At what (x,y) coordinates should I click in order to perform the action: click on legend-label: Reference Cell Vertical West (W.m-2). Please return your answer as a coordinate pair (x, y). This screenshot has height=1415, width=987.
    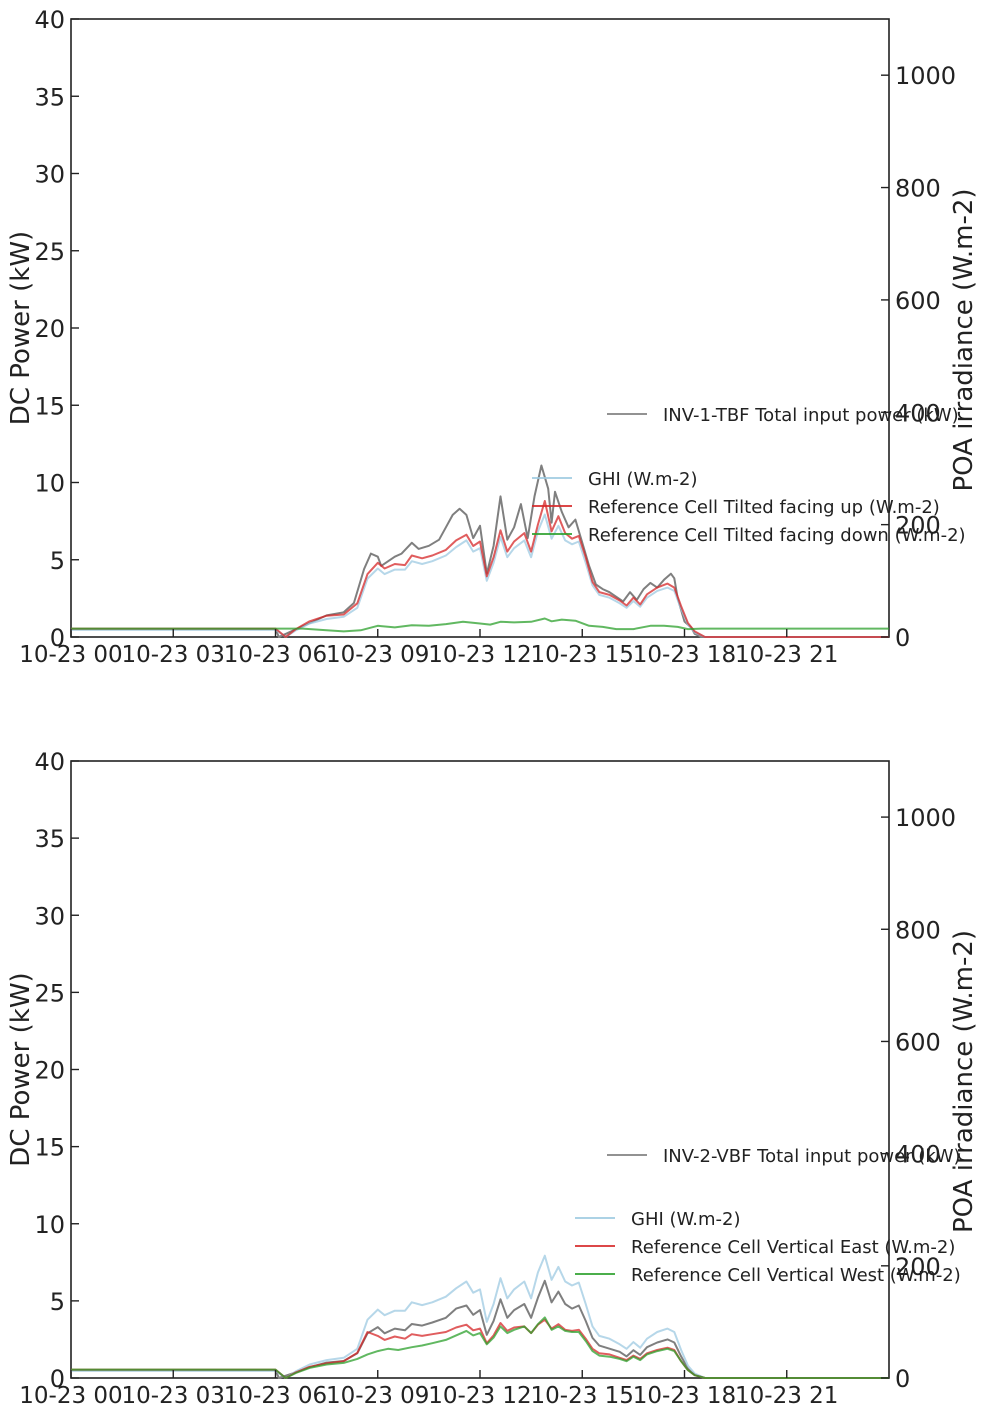
    Looking at the image, I should click on (796, 1275).